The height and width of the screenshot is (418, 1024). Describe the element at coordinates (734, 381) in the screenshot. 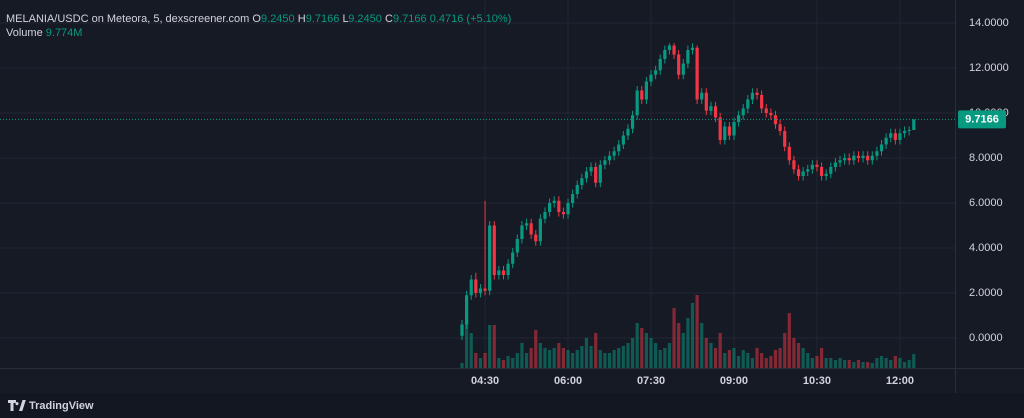

I see `x-tick-label: 09:00` at that location.